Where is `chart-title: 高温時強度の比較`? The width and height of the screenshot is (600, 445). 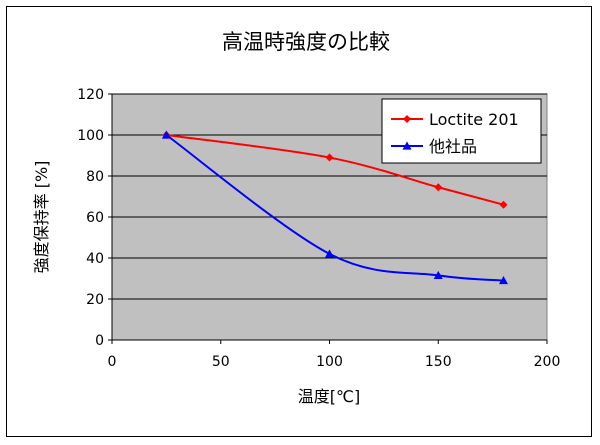 chart-title: 高温時強度の比較 is located at coordinates (306, 42).